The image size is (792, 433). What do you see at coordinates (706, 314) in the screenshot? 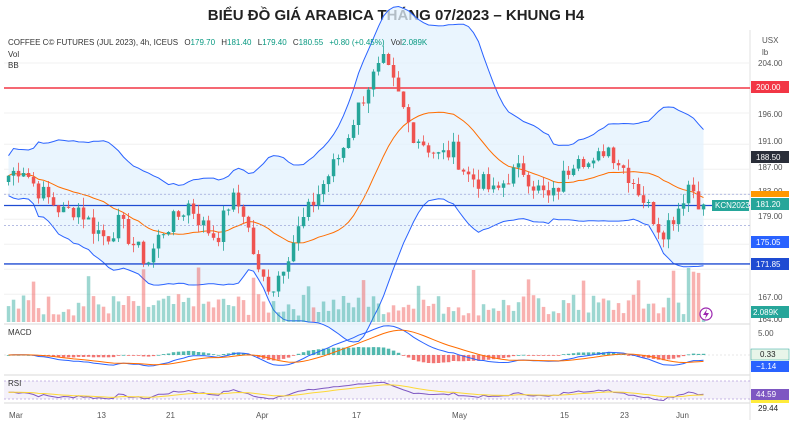
I see `event-icon` at bounding box center [706, 314].